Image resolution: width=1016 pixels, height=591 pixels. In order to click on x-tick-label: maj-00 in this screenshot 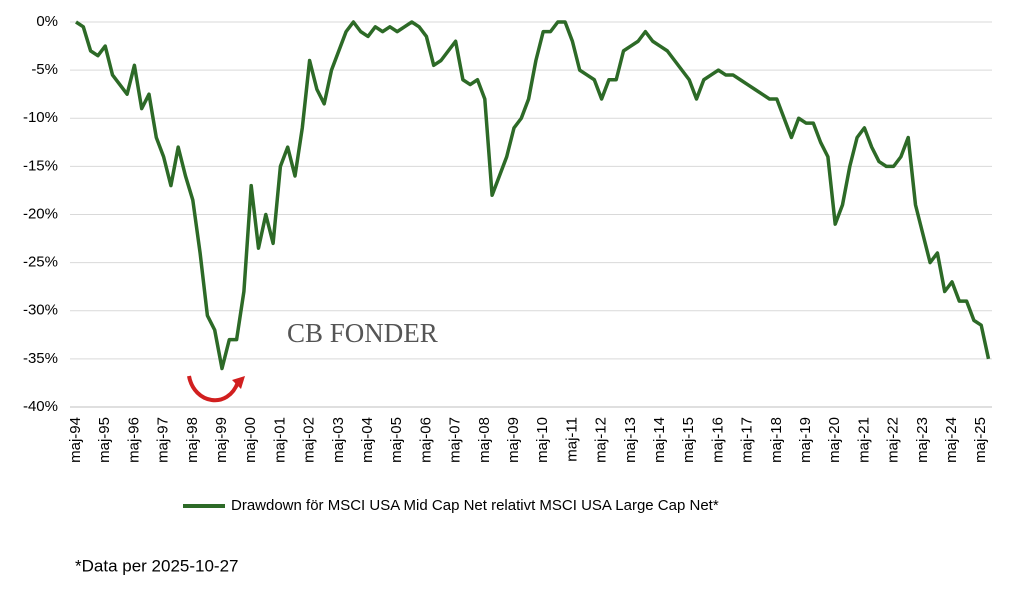, I will do `click(250, 440)`.